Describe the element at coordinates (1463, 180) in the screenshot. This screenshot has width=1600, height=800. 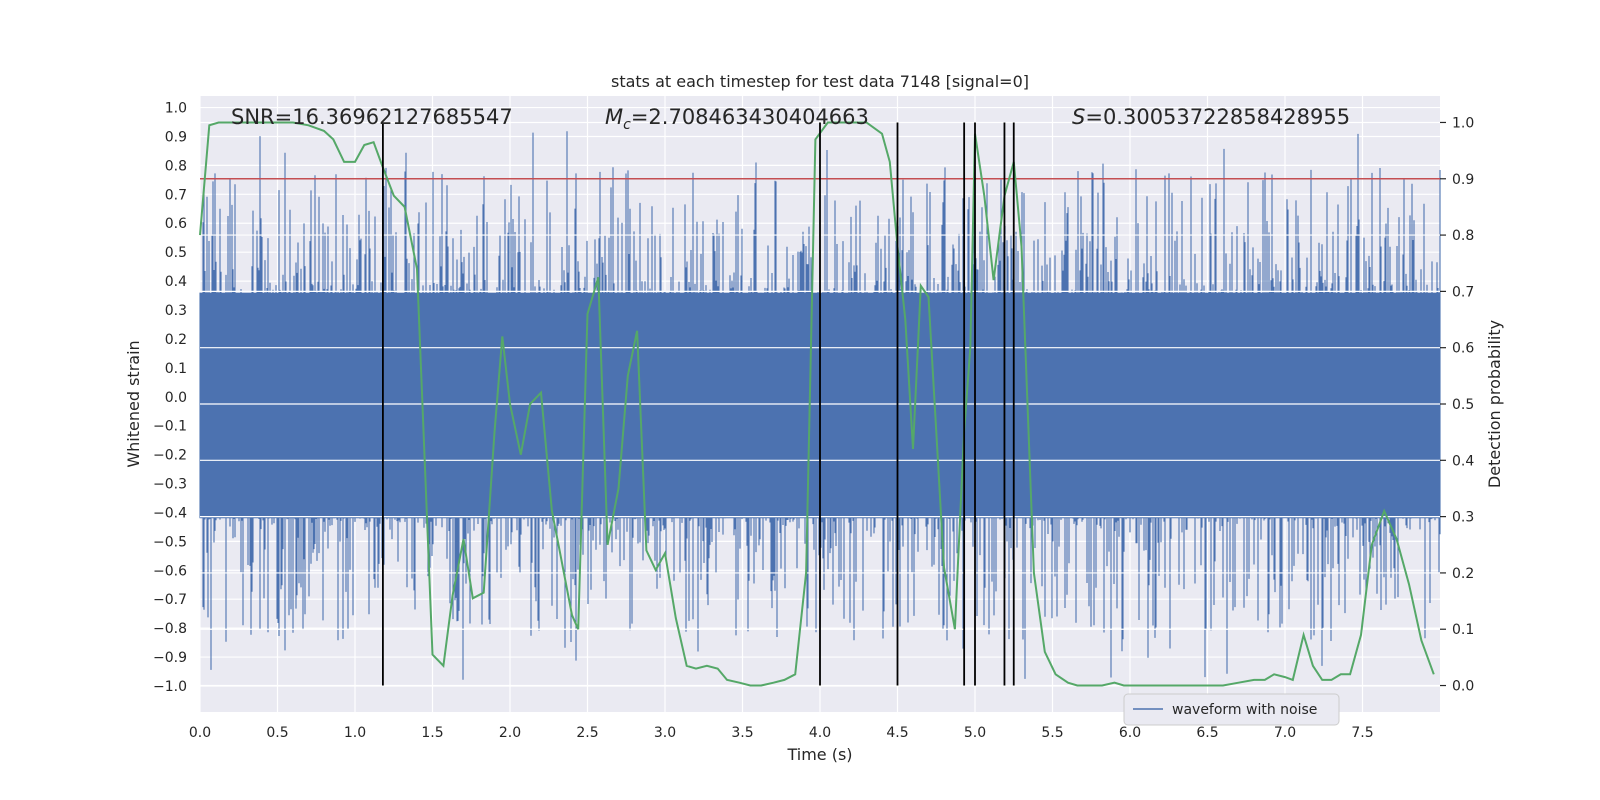
I see `y-right-tick-label: 0.9` at that location.